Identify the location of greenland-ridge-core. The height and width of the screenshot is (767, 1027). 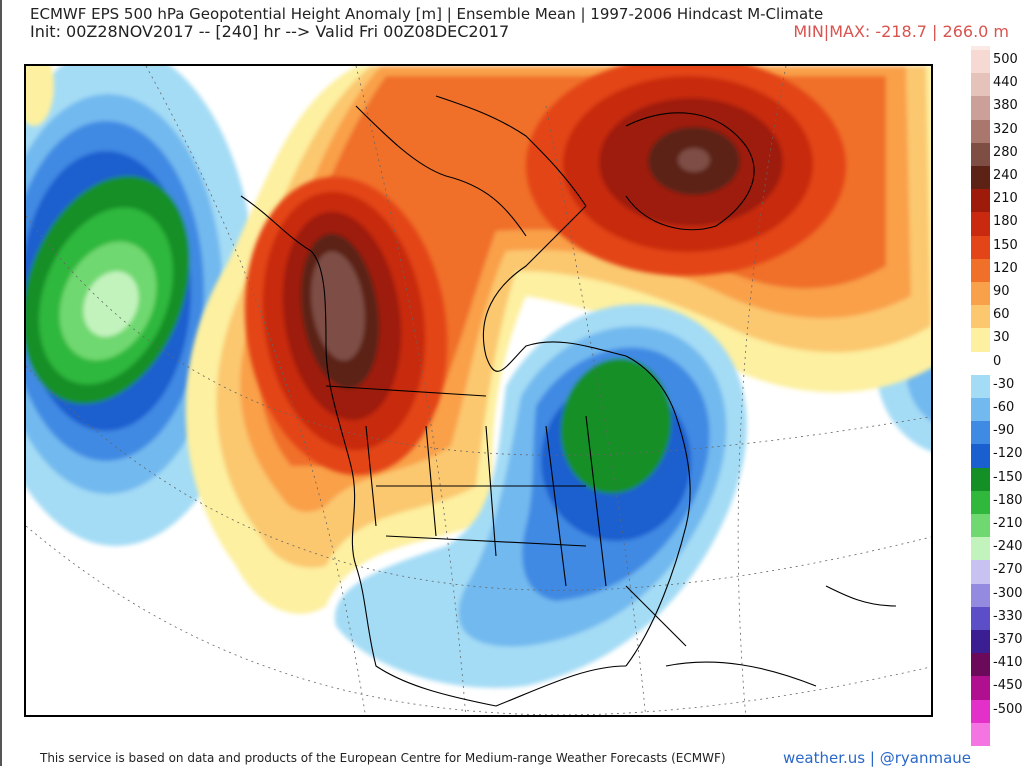
(686, 171).